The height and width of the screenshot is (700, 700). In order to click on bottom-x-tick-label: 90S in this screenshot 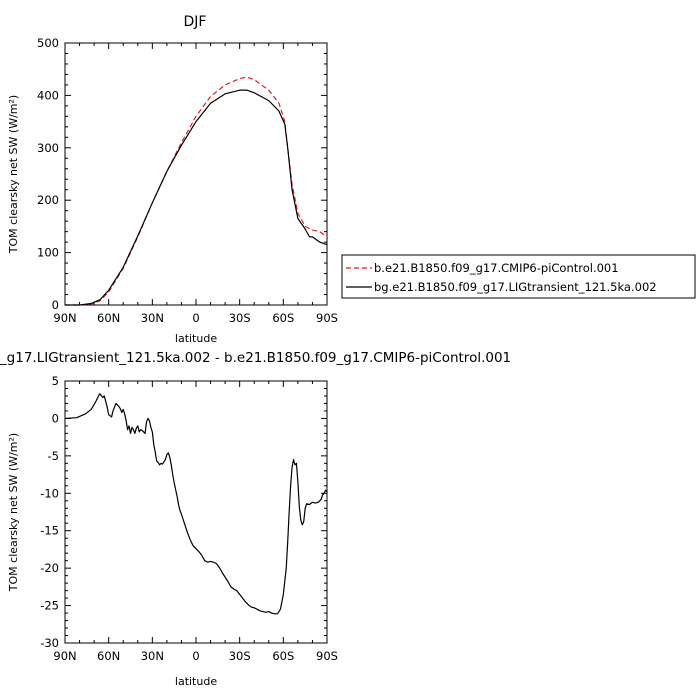, I will do `click(327, 656)`.